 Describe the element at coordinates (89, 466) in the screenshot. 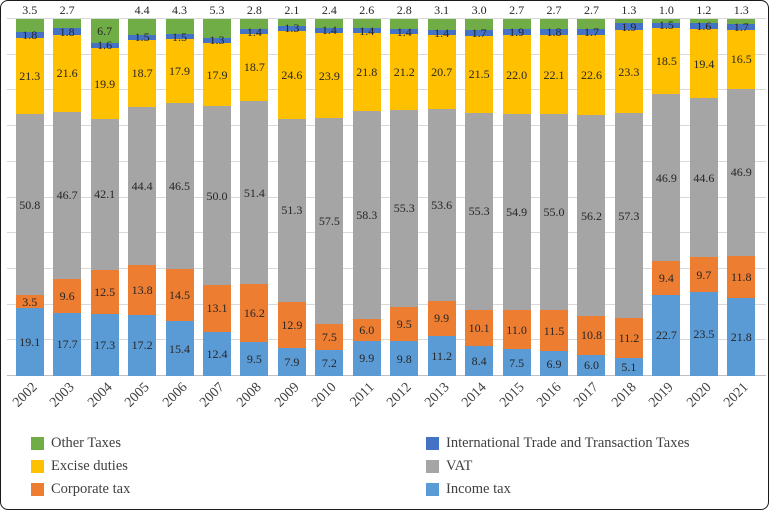

I see `legend-label: Excise duties` at that location.